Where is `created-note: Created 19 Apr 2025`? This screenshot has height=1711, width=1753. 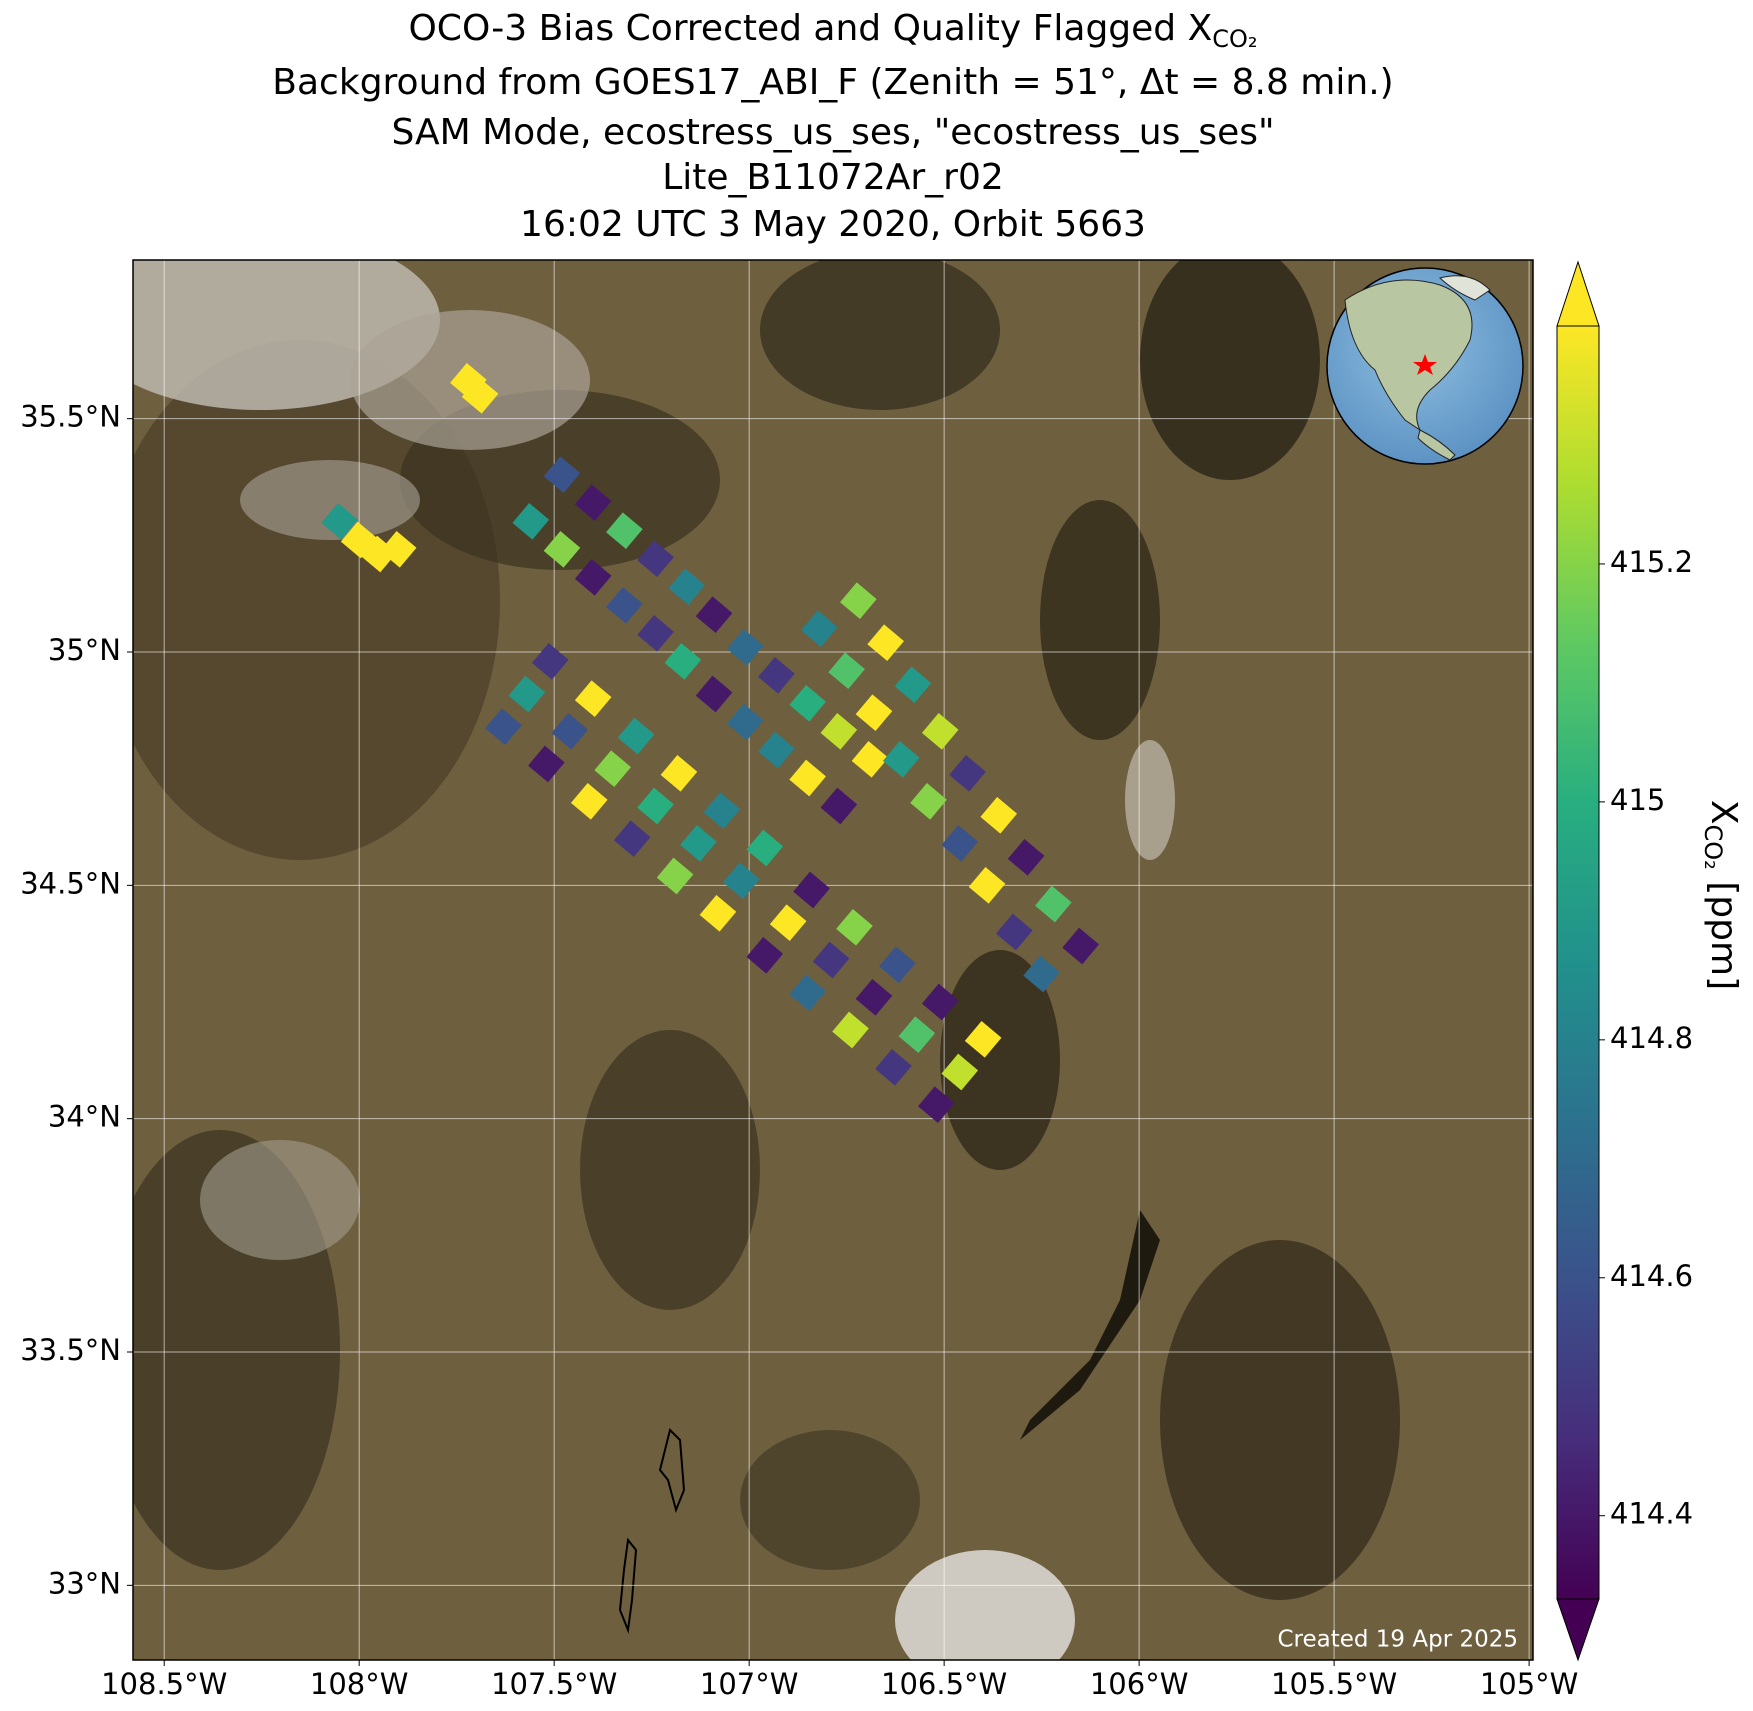
created-note: Created 19 Apr 2025 is located at coordinates (1397, 1640).